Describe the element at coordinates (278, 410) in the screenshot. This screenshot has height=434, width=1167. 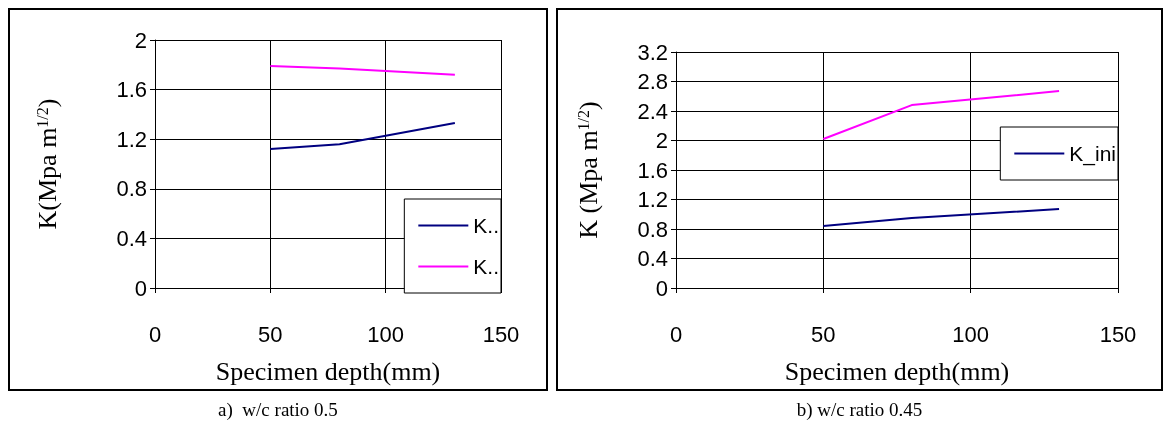
I see `text: a) w/c ratio 0.5` at that location.